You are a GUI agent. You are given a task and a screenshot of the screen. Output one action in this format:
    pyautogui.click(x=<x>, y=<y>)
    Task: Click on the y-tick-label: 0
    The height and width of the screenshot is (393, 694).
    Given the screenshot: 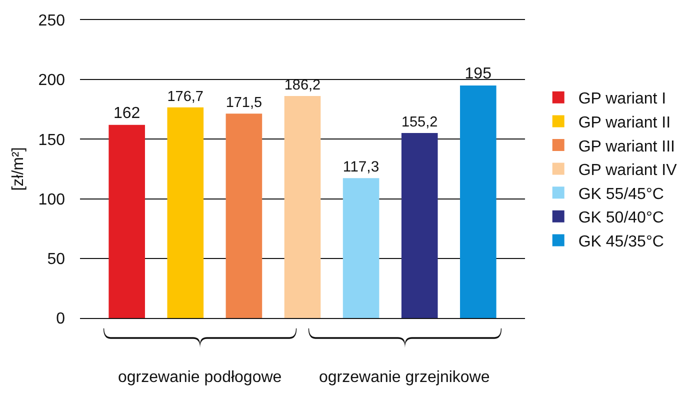 What is the action you would take?
    pyautogui.click(x=61, y=319)
    